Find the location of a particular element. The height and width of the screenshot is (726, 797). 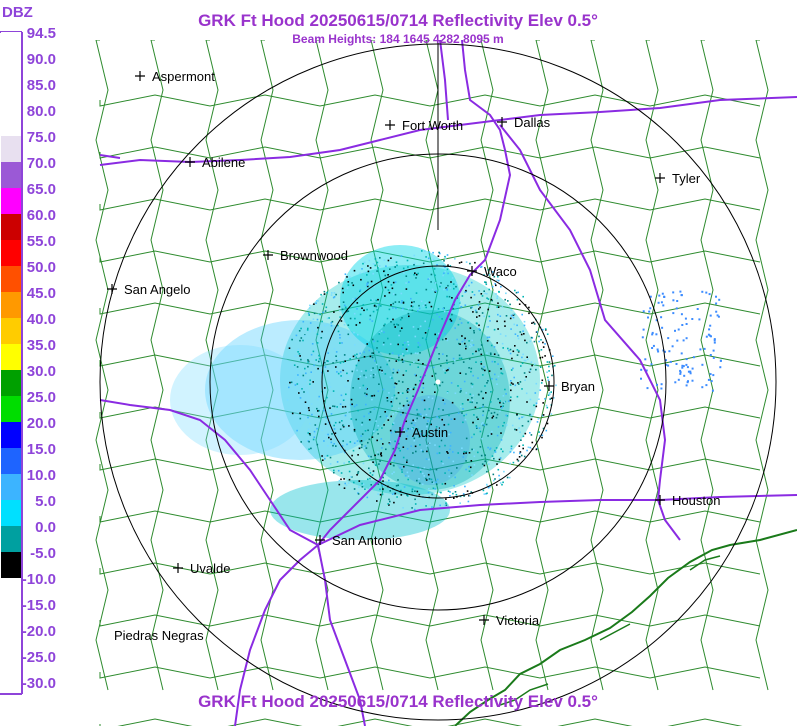

city-waco: Waco is located at coordinates (492, 271).